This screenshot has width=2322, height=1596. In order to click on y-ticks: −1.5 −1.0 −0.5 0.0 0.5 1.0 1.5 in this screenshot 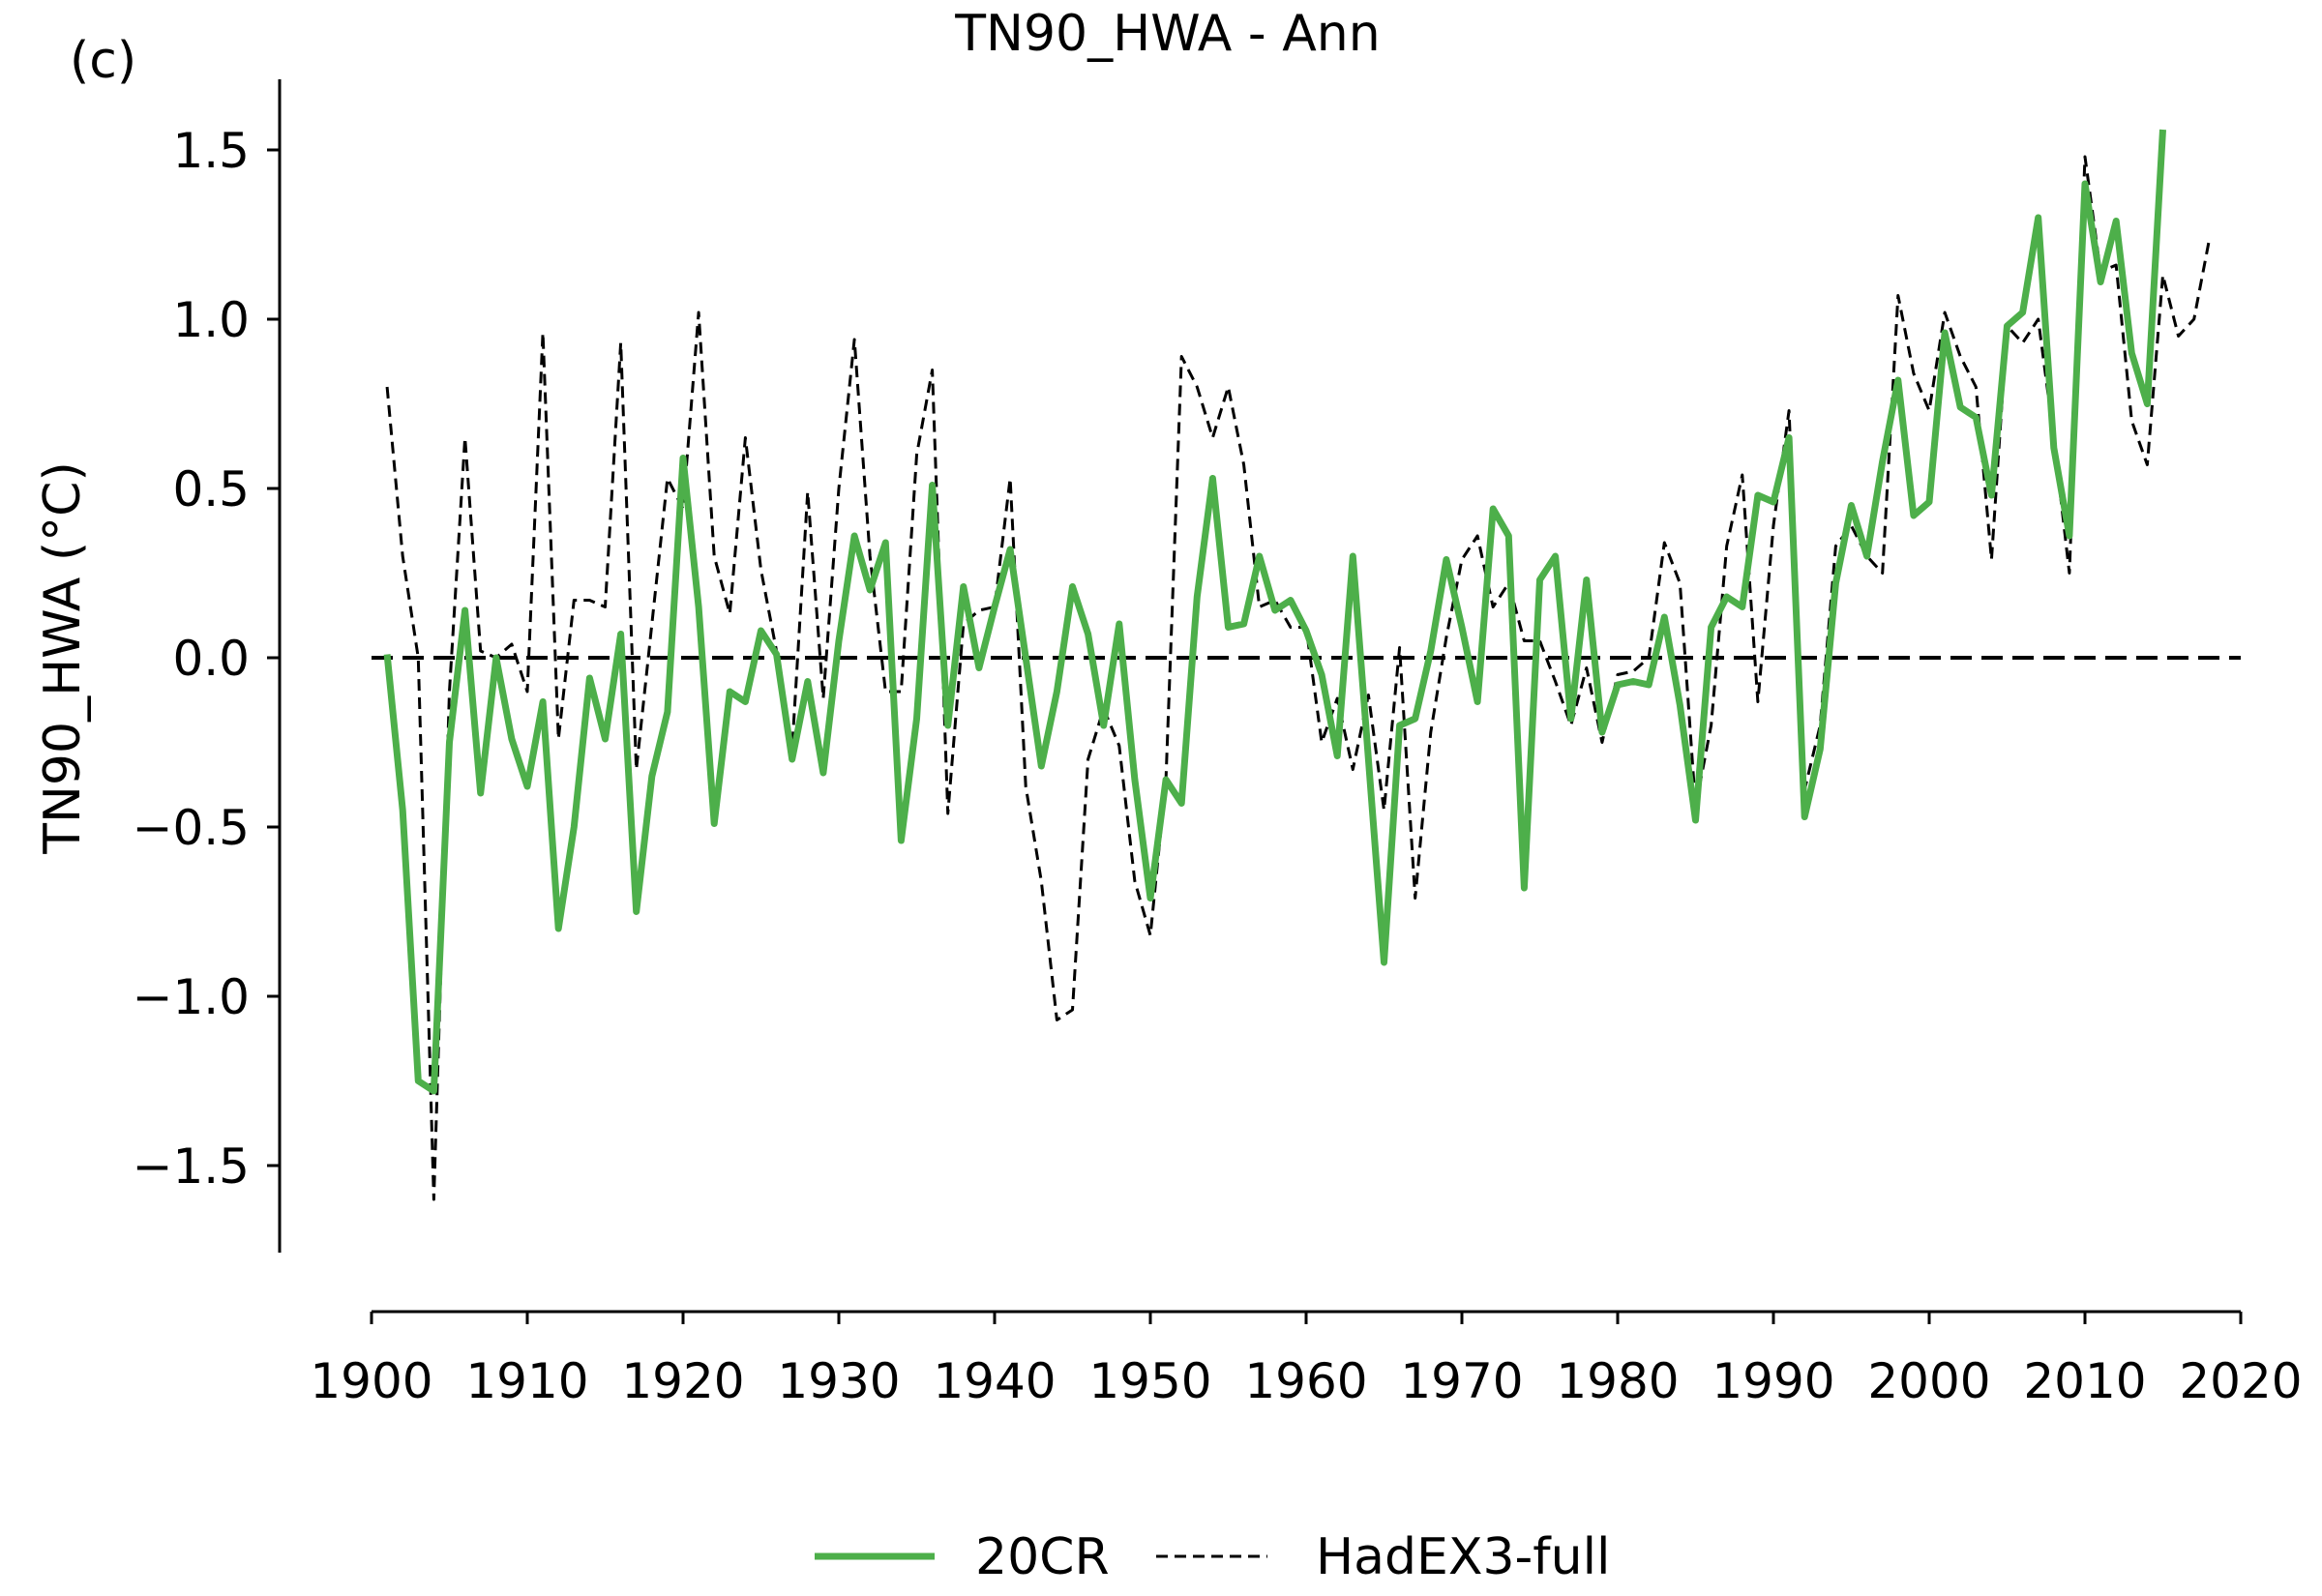, I will do `click(206, 659)`.